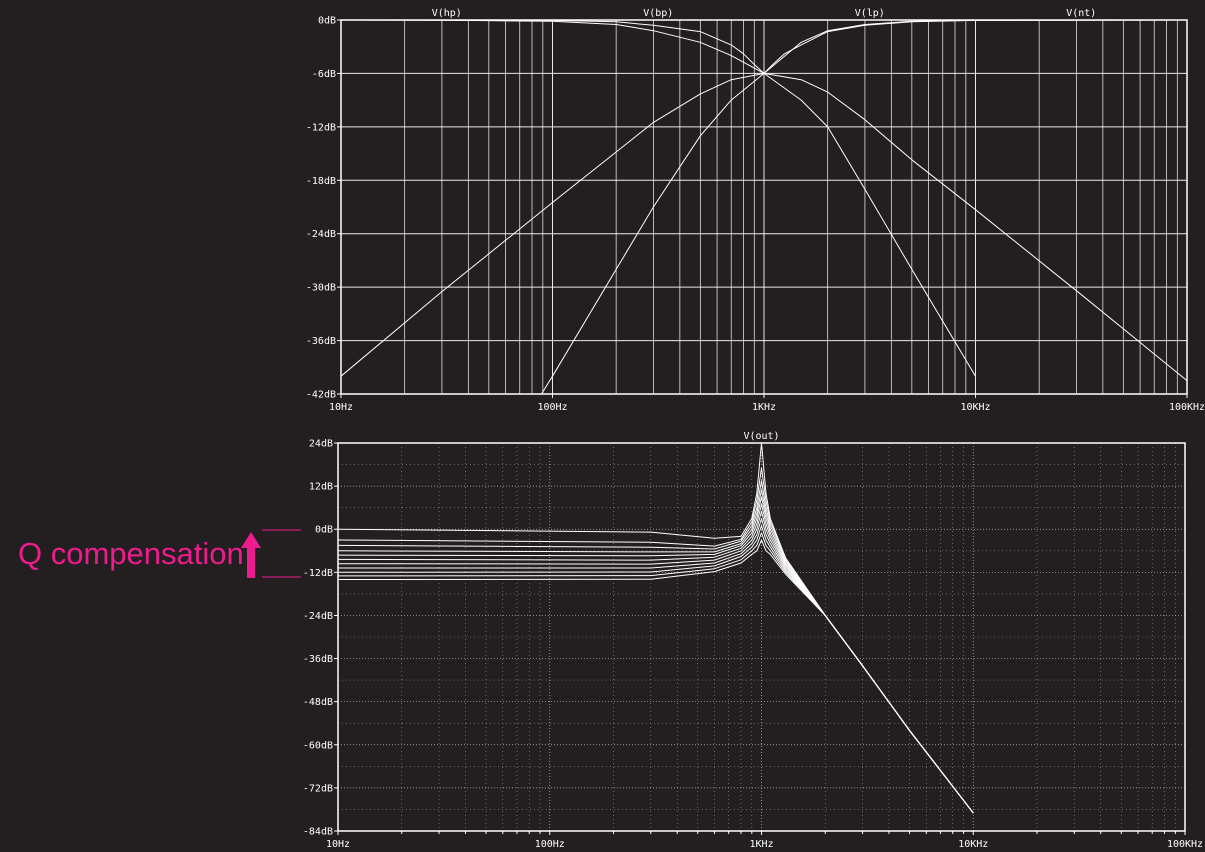 The height and width of the screenshot is (852, 1205). What do you see at coordinates (321, 487) in the screenshot?
I see `y-tick-label: 12dB` at bounding box center [321, 487].